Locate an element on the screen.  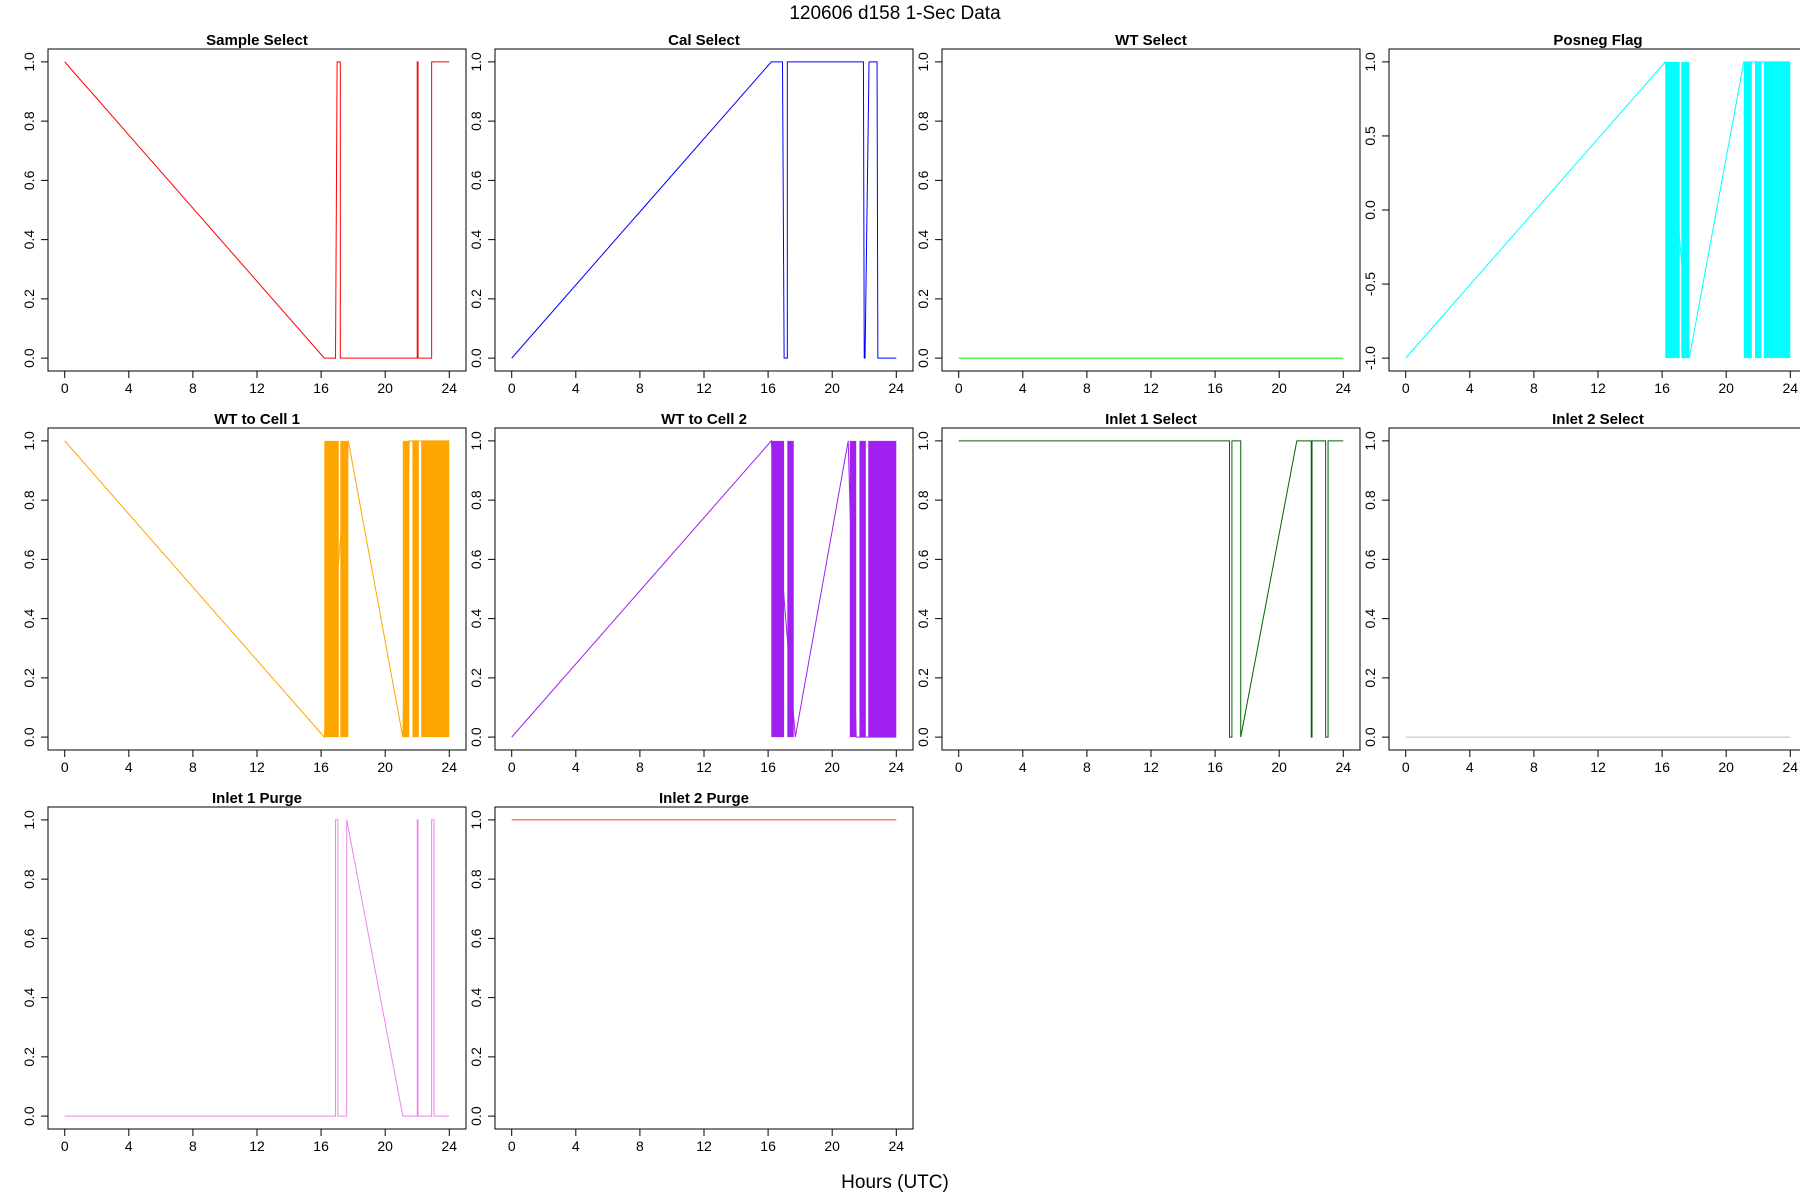
panel-title: Inlet 2 Select is located at coordinates (1598, 419).